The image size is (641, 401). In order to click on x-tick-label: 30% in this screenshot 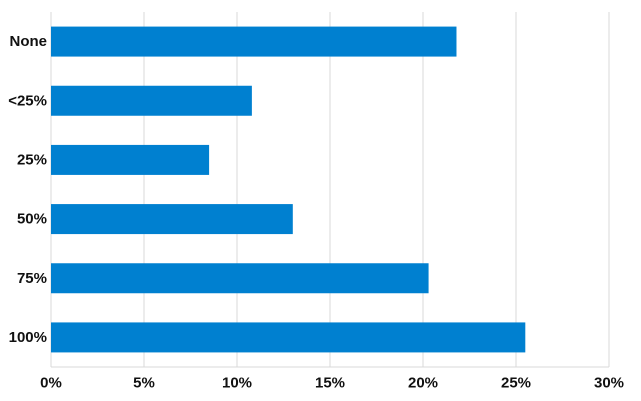, I will do `click(609, 383)`.